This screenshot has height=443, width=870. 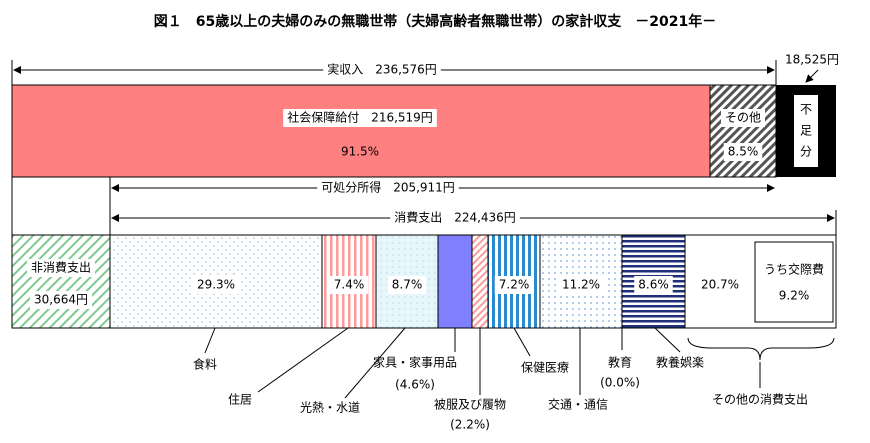 I want to click on income-label-bg, so click(x=382, y=70).